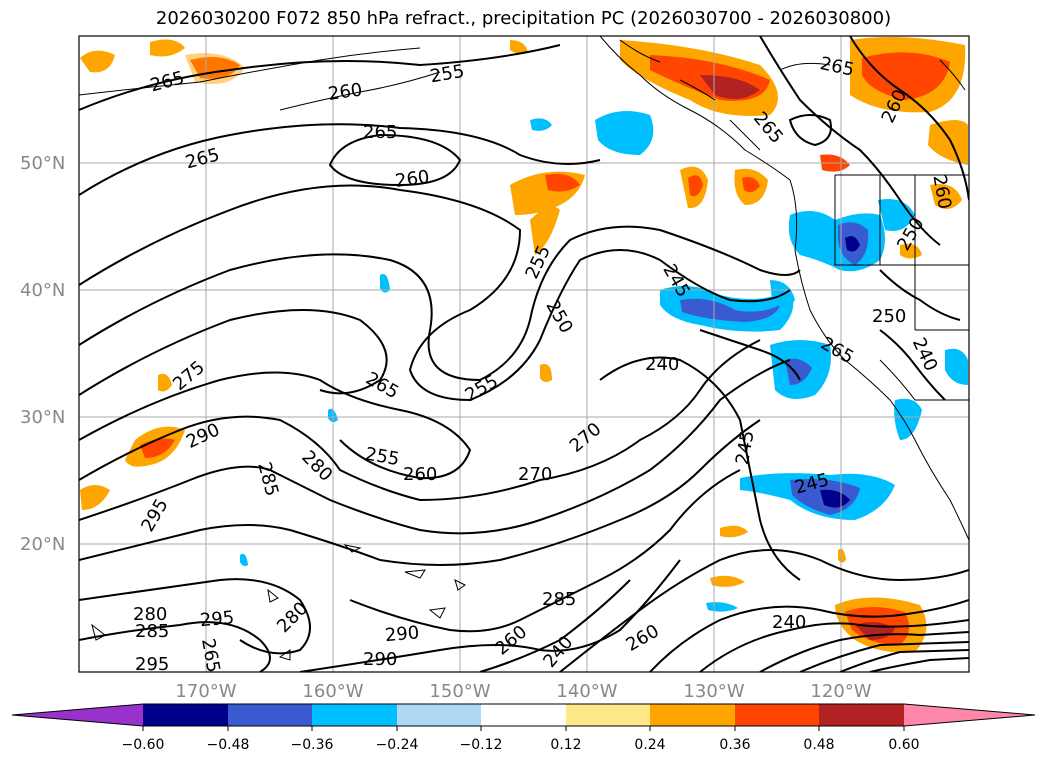  Describe the element at coordinates (889, 316) in the screenshot. I see `contour-label: 250` at that location.